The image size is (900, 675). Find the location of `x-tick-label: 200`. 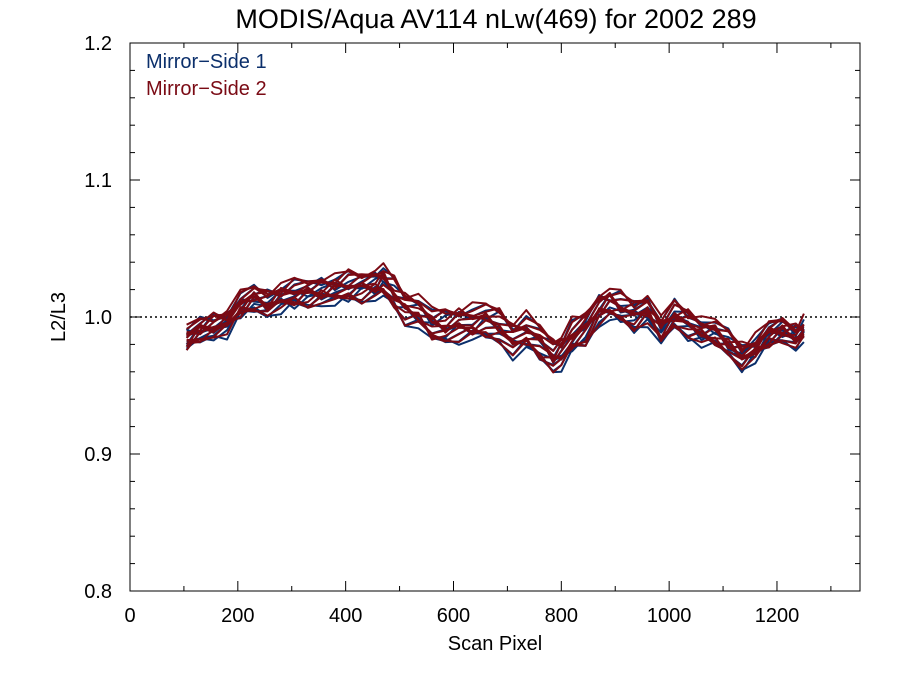

x-tick-label: 200 is located at coordinates (237, 616).